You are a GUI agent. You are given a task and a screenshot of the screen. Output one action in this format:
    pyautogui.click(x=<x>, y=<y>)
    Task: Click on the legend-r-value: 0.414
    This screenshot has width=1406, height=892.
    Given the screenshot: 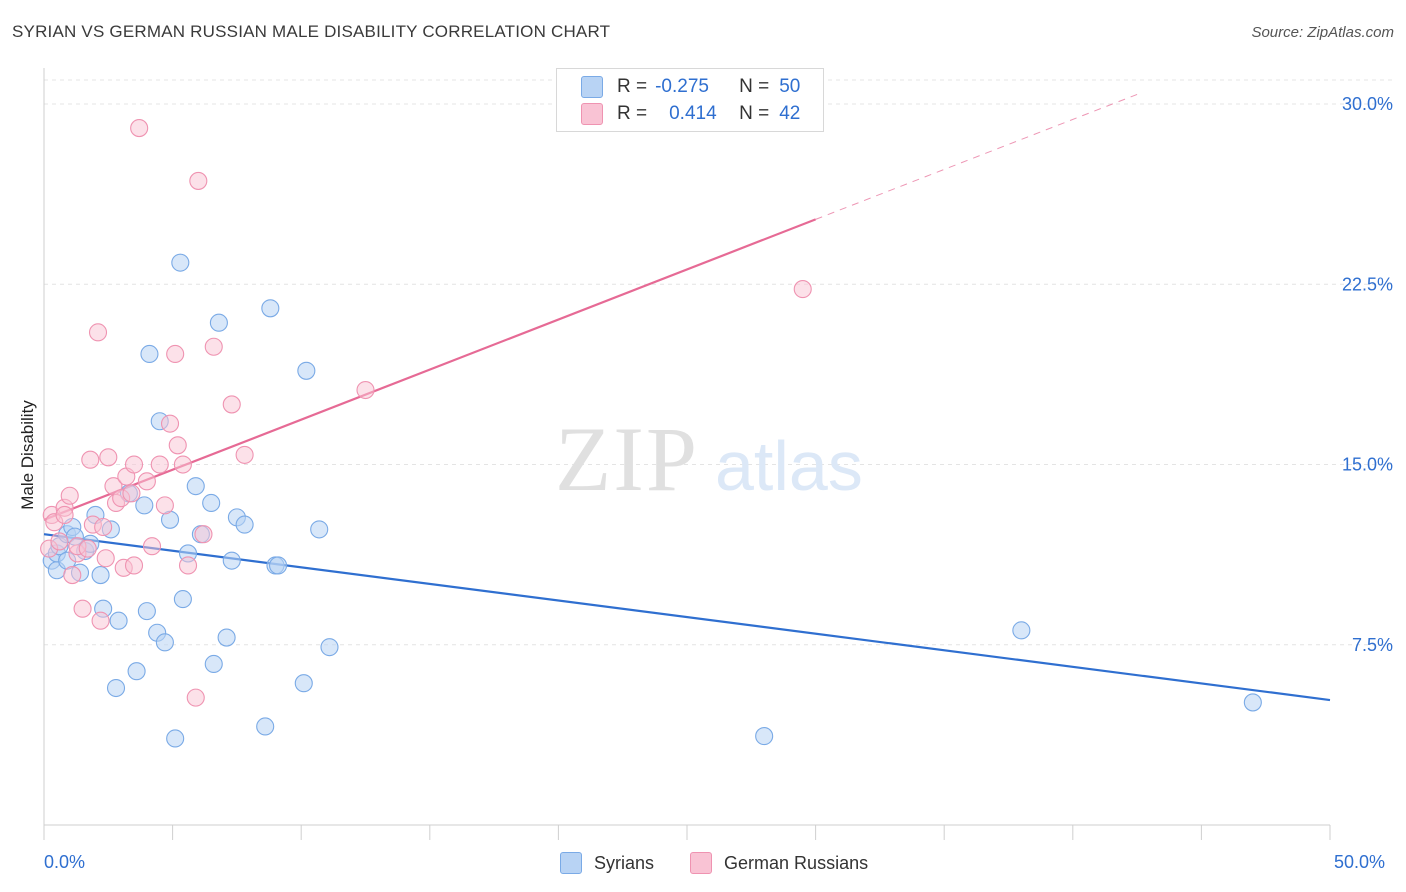 What is the action you would take?
    pyautogui.click(x=693, y=113)
    